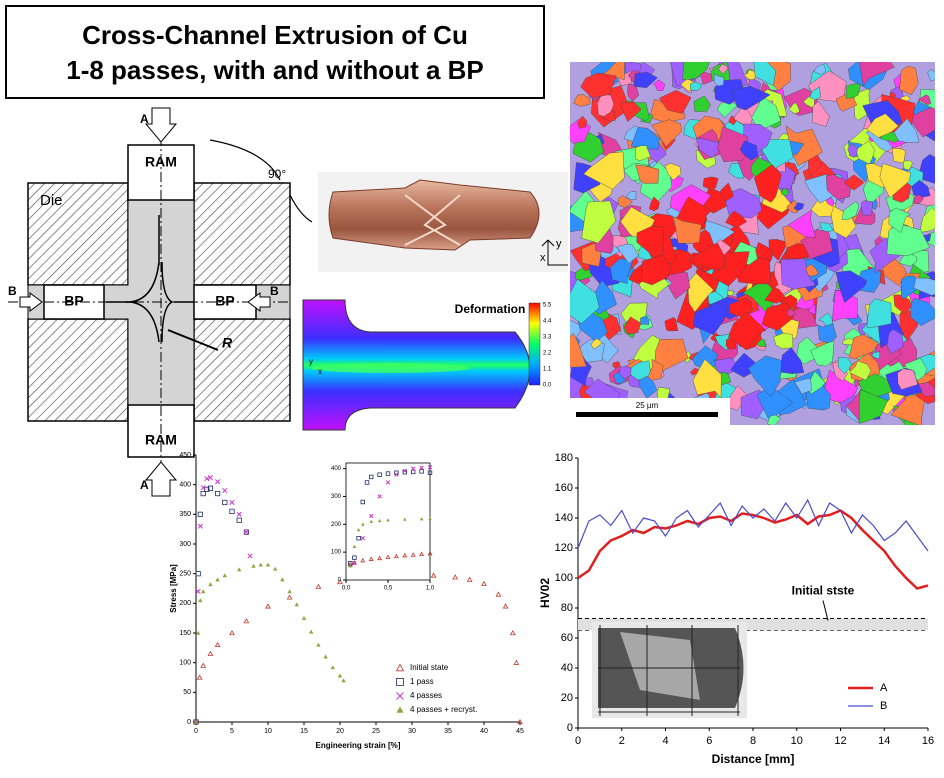  I want to click on colorbar-label: 5.5, so click(547, 306).